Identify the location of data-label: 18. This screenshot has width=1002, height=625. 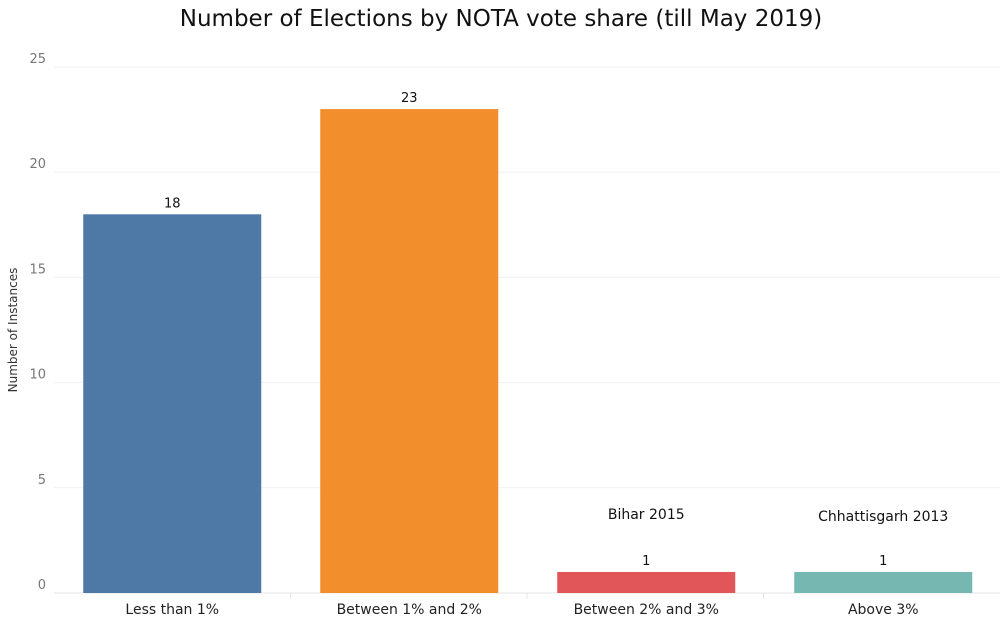
(172, 203).